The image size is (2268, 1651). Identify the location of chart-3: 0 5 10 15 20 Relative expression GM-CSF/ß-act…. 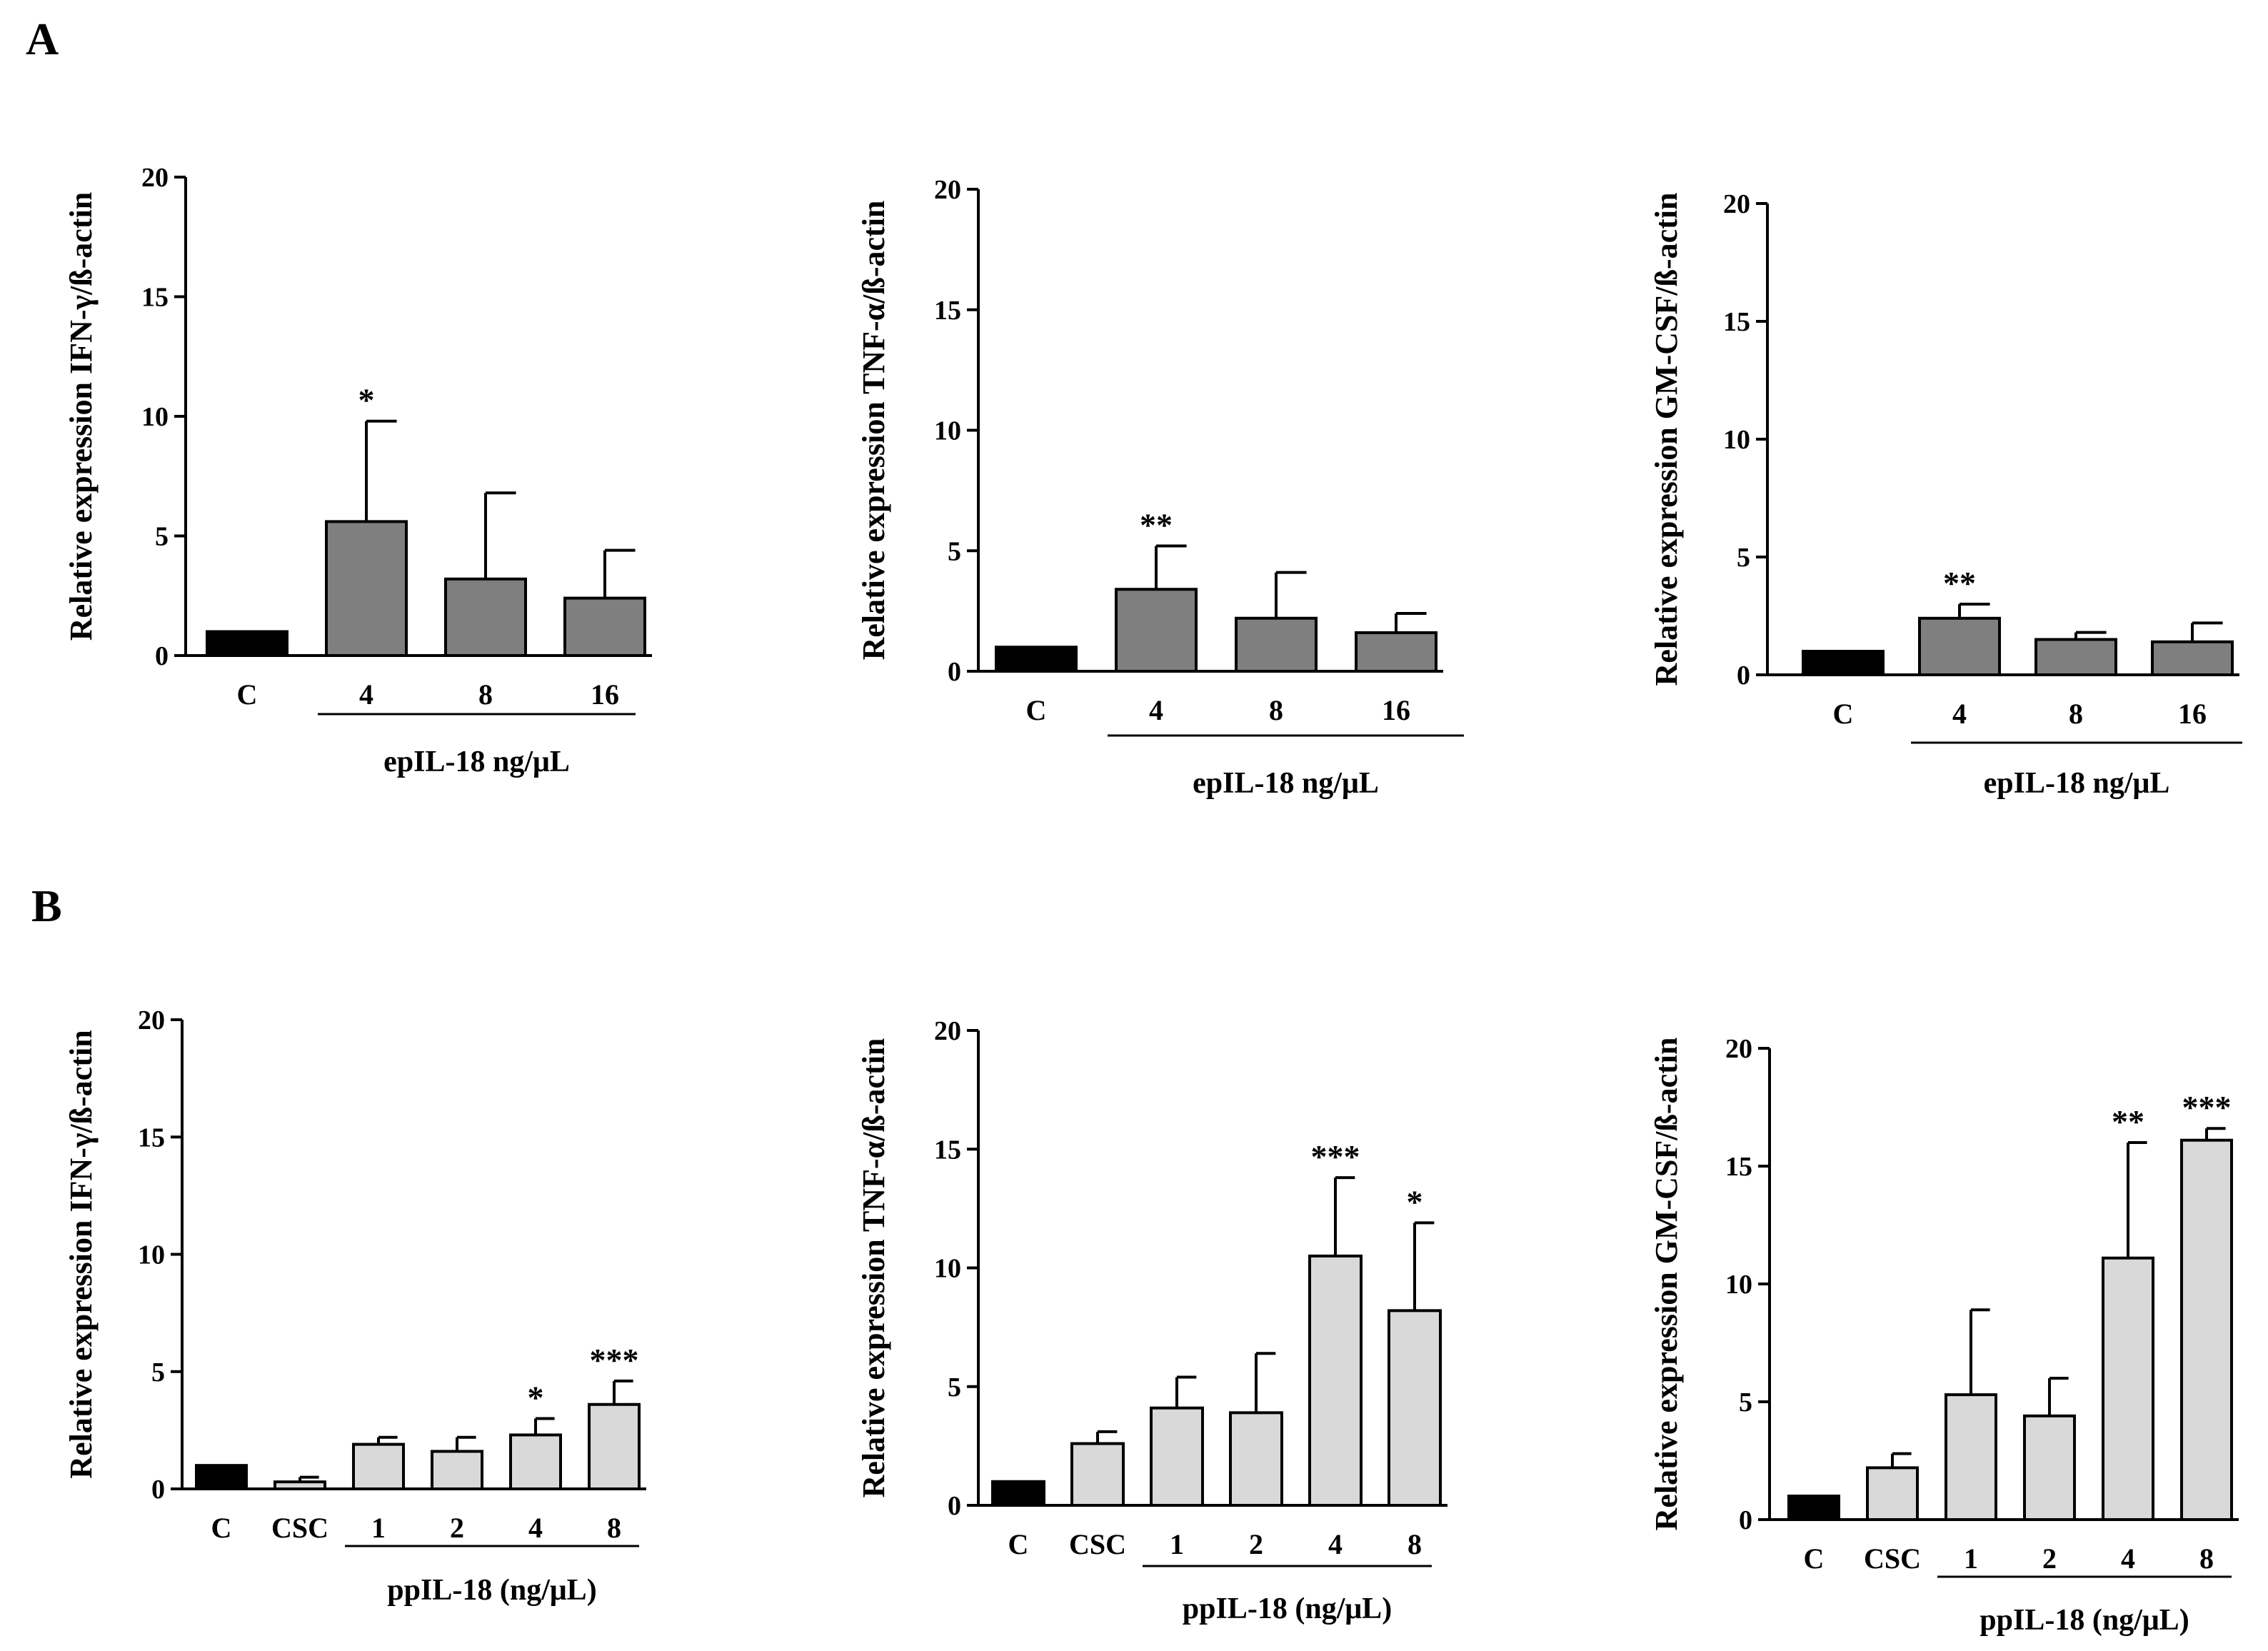
(1946, 494).